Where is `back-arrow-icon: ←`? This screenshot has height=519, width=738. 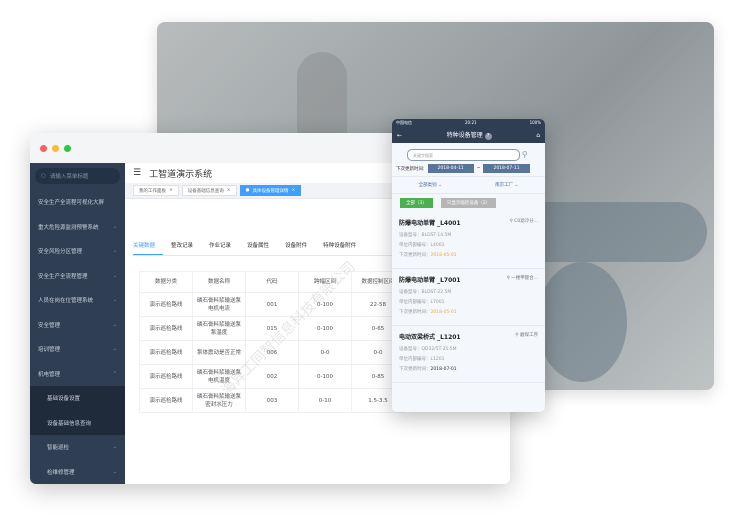
back-arrow-icon: ← is located at coordinates (400, 135).